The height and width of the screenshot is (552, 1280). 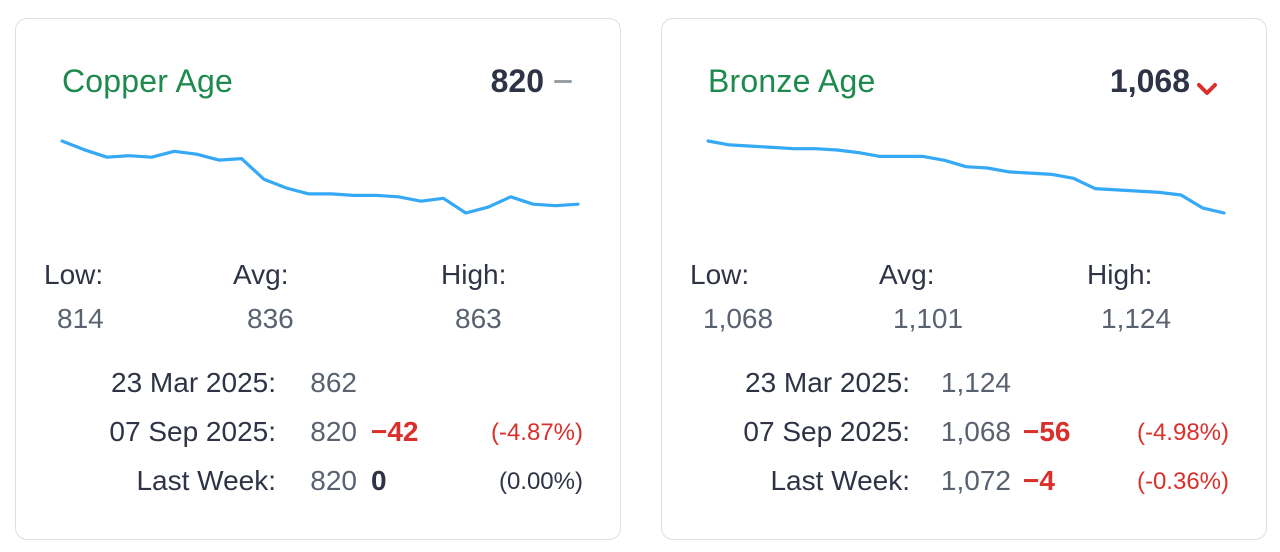 What do you see at coordinates (1182, 432) in the screenshot?
I see `row-percent: (-4.98%)` at bounding box center [1182, 432].